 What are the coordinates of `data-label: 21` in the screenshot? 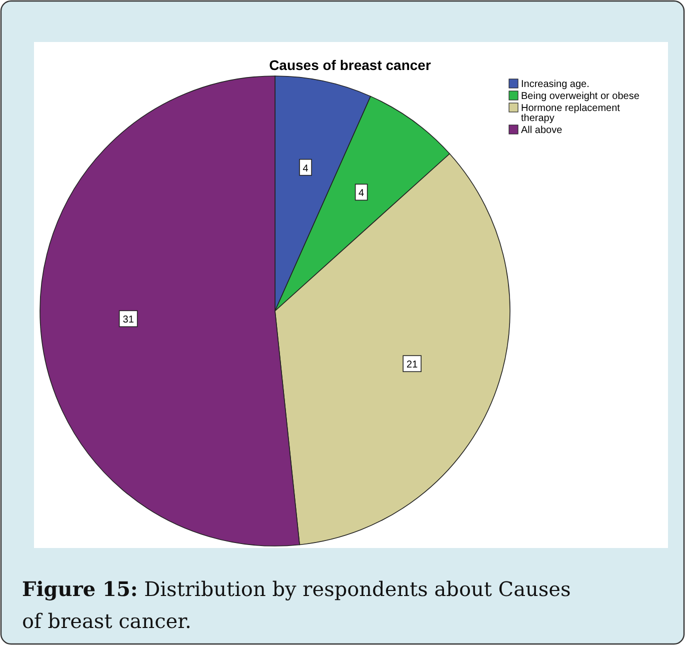 It's located at (412, 365).